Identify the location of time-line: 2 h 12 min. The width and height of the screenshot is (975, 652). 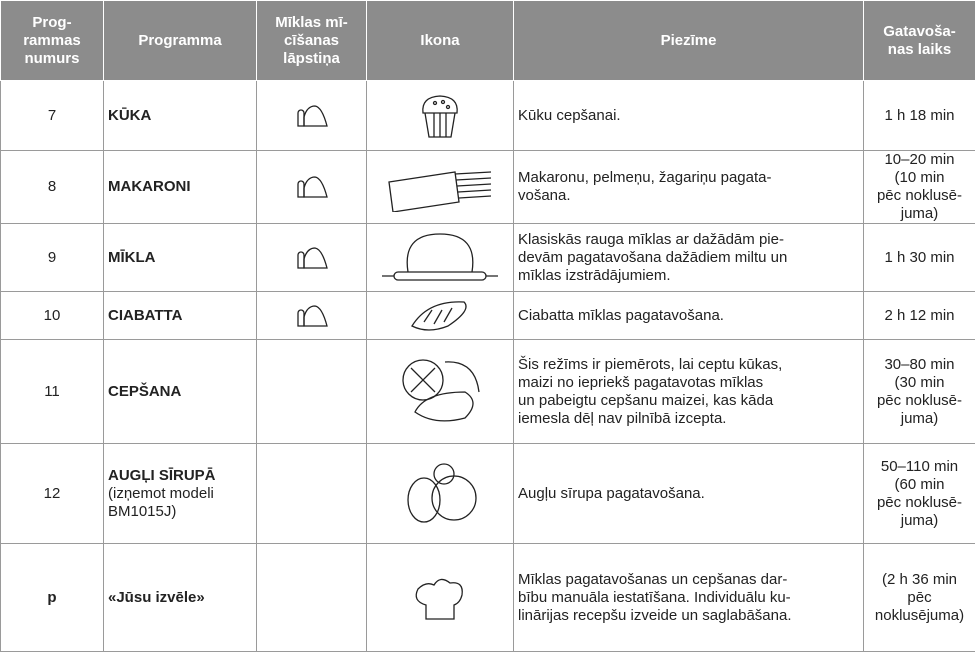
(919, 316).